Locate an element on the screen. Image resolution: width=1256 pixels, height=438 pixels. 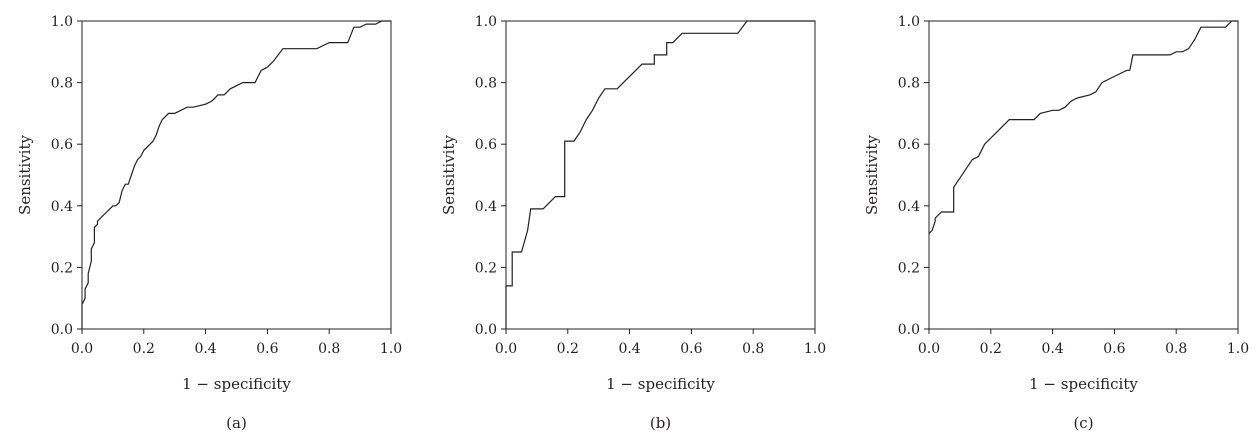
panel-caption: (b) is located at coordinates (660, 423).